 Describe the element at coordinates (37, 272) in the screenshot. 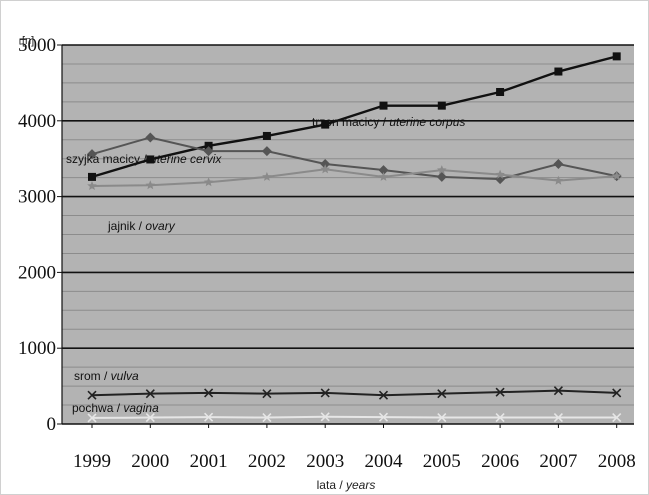

I see `y-tick-label: 2000` at that location.